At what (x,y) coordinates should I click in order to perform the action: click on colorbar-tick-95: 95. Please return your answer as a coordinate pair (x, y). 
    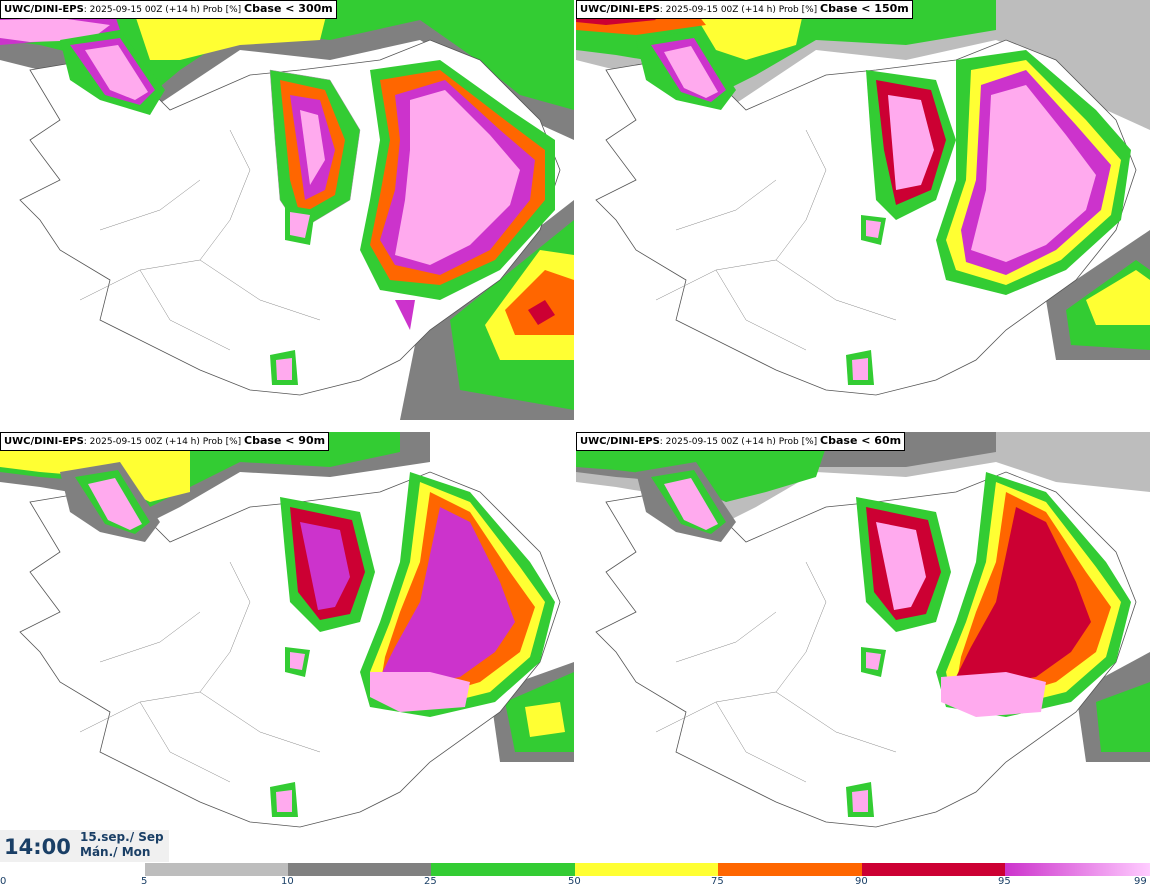
    Looking at the image, I should click on (1004, 881).